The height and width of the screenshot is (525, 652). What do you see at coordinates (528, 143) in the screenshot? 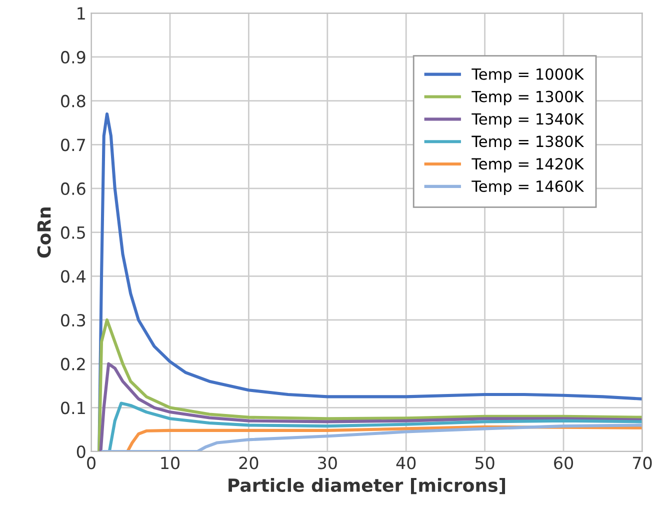
I see `legend-label: Temp = 1380K` at bounding box center [528, 143].